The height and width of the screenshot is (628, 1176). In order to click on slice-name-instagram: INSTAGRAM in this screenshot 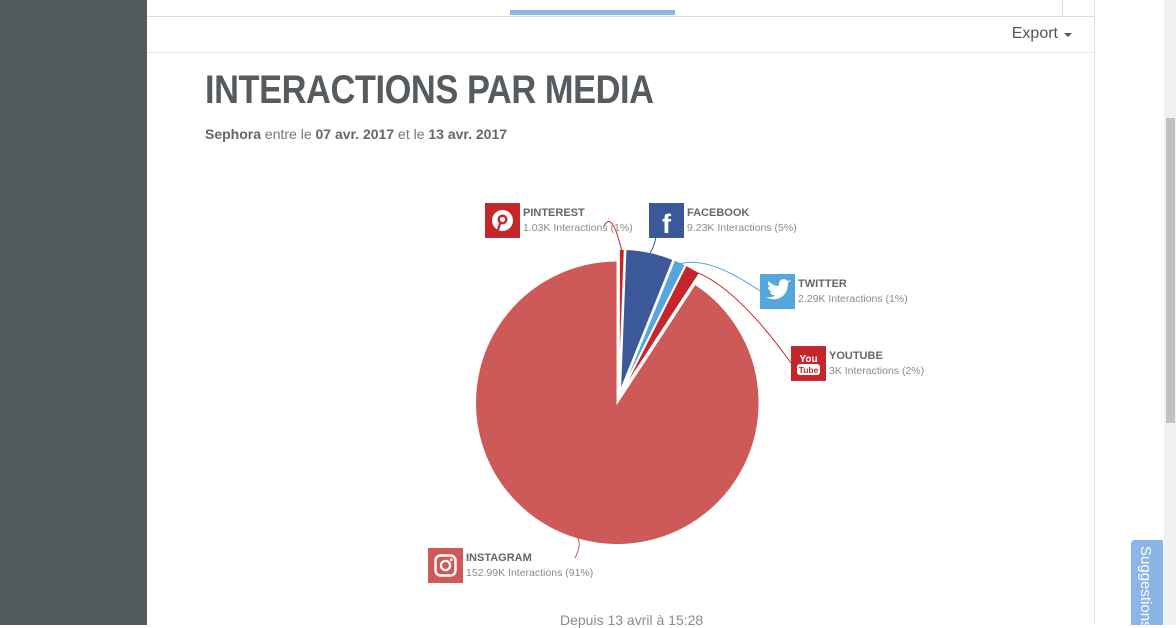, I will do `click(499, 558)`.